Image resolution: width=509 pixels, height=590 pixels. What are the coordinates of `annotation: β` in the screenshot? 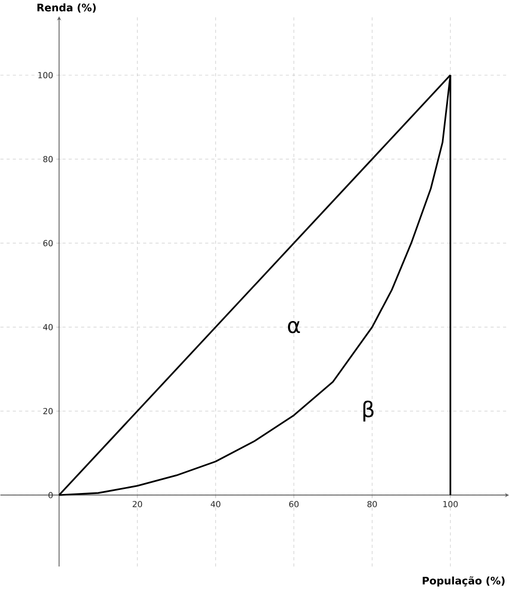 It's located at (368, 411).